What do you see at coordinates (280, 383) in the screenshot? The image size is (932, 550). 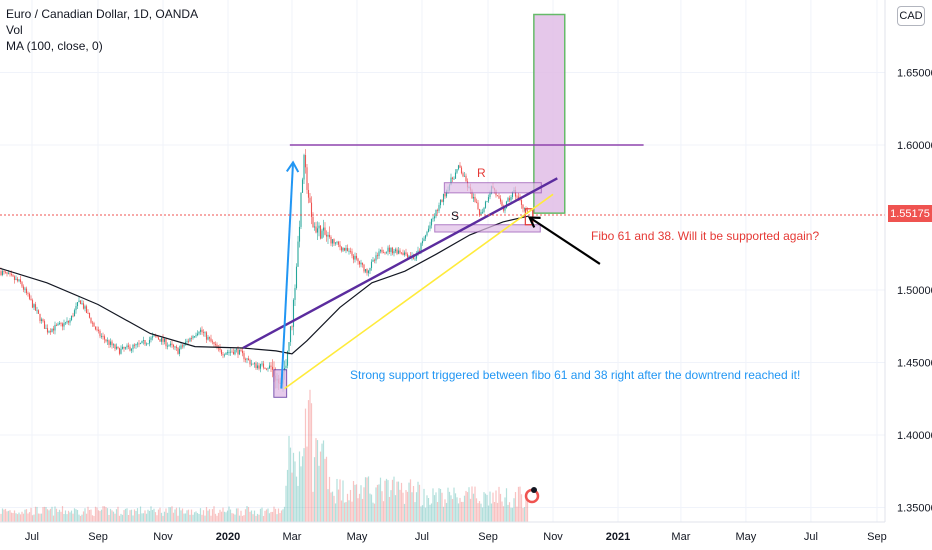 I see `low-box` at bounding box center [280, 383].